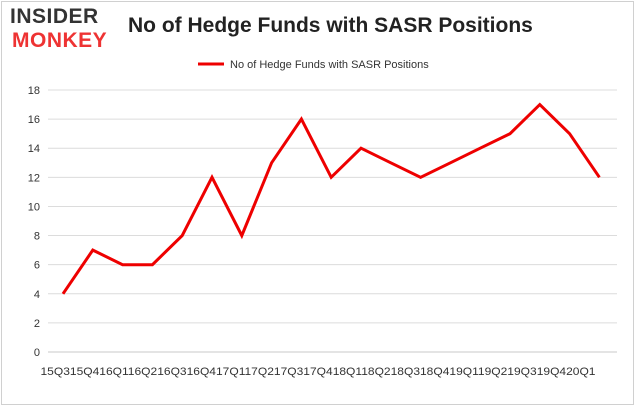 This screenshot has width=637, height=408. Describe the element at coordinates (34, 207) in the screenshot. I see `y-tick-label-10: 10` at that location.